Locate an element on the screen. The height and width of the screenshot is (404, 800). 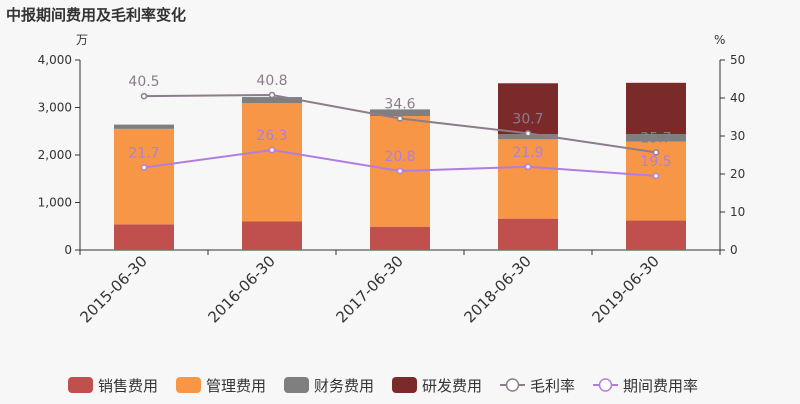
right-tick-label: 0 is located at coordinates (734, 250).